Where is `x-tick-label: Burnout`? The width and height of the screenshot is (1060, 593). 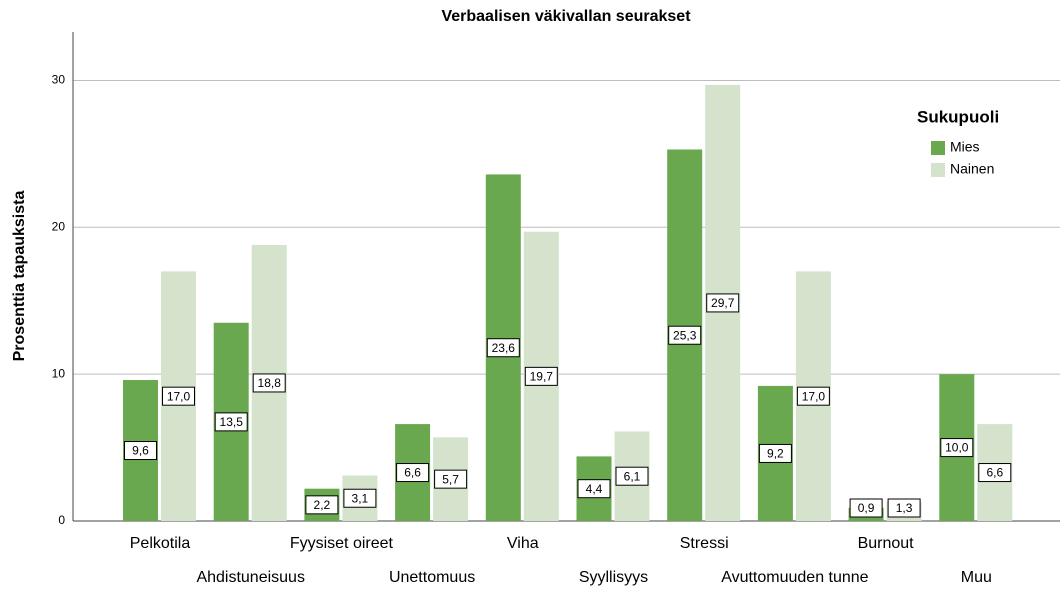 x-tick-label: Burnout is located at coordinates (886, 543).